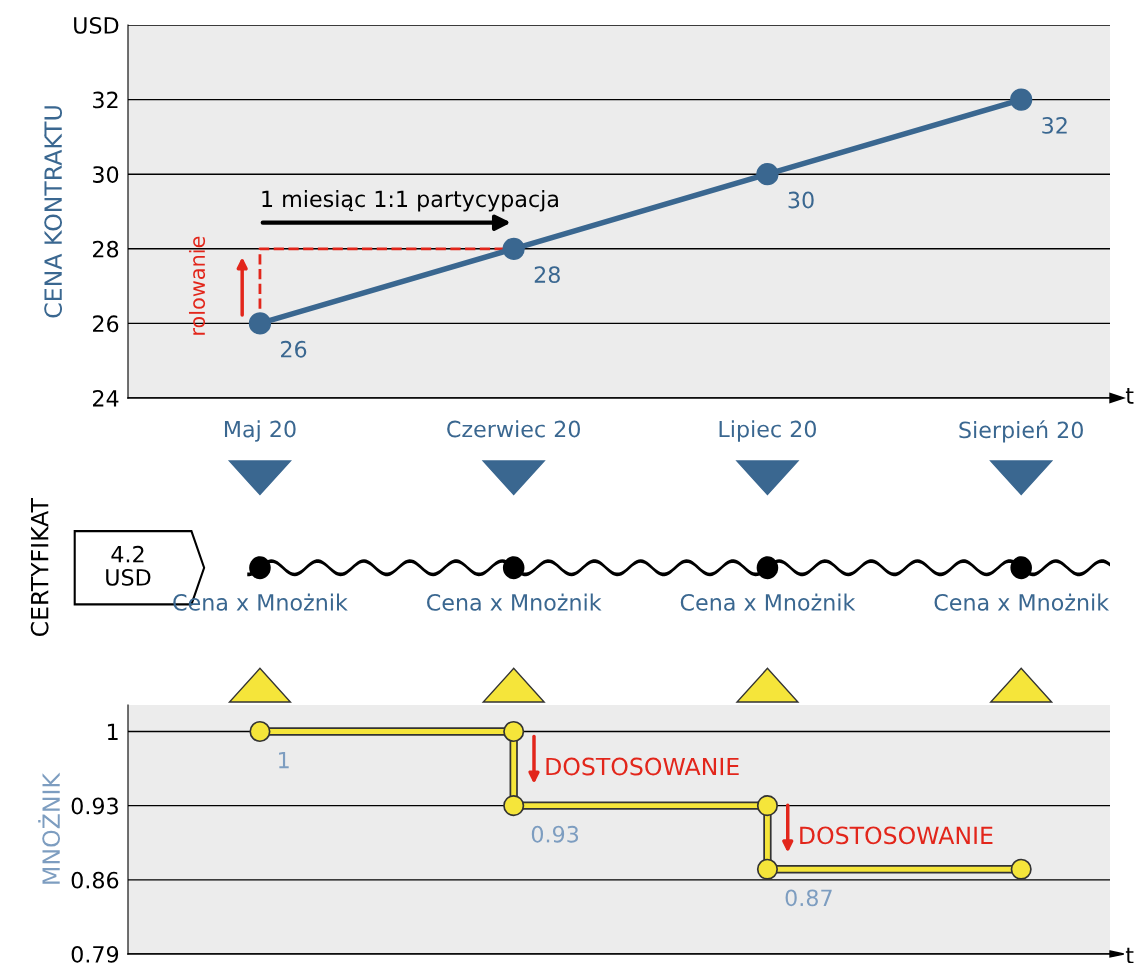  I want to click on x-tick-label: Czerwiec 20, so click(513, 429).